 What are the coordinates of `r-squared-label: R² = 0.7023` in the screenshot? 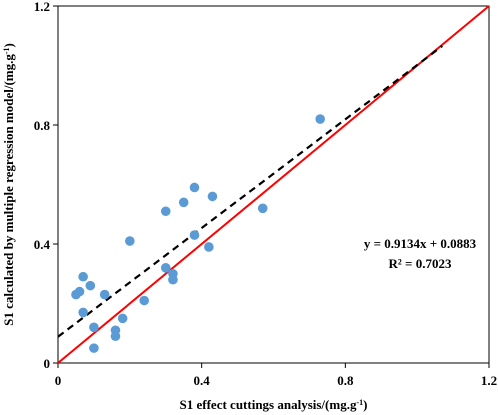 It's located at (420, 263).